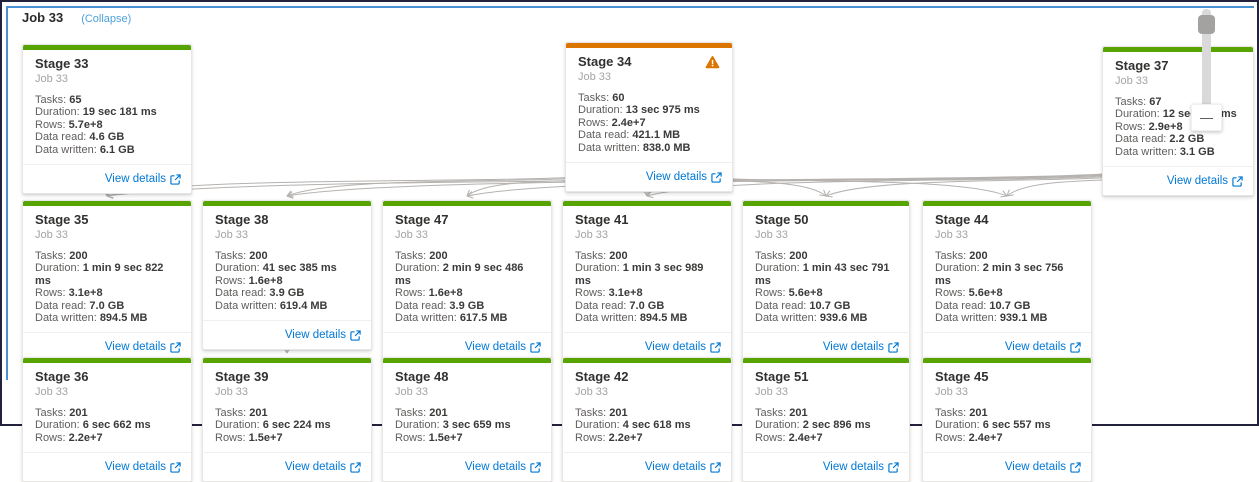  Describe the element at coordinates (106, 19) in the screenshot. I see `collapse-link: (Collapse)` at that location.